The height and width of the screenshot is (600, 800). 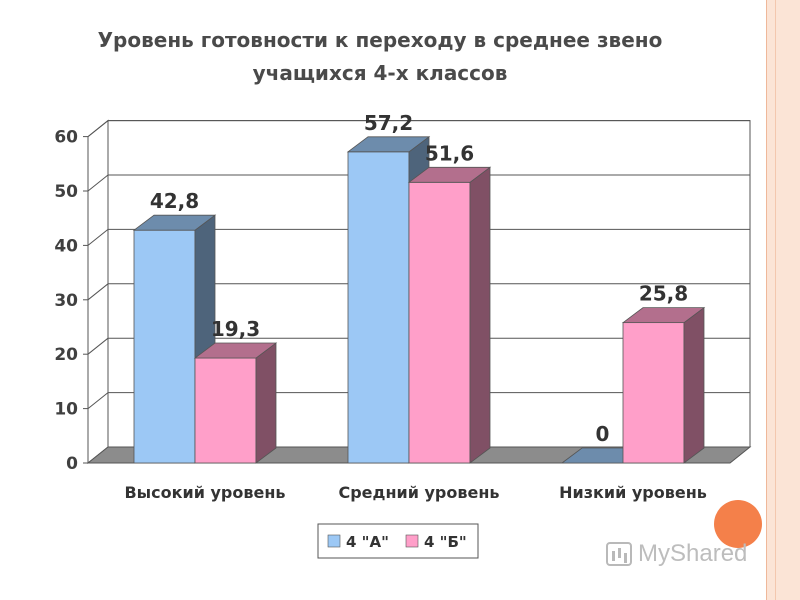 I want to click on y-tick-label: 30, so click(x=66, y=301).